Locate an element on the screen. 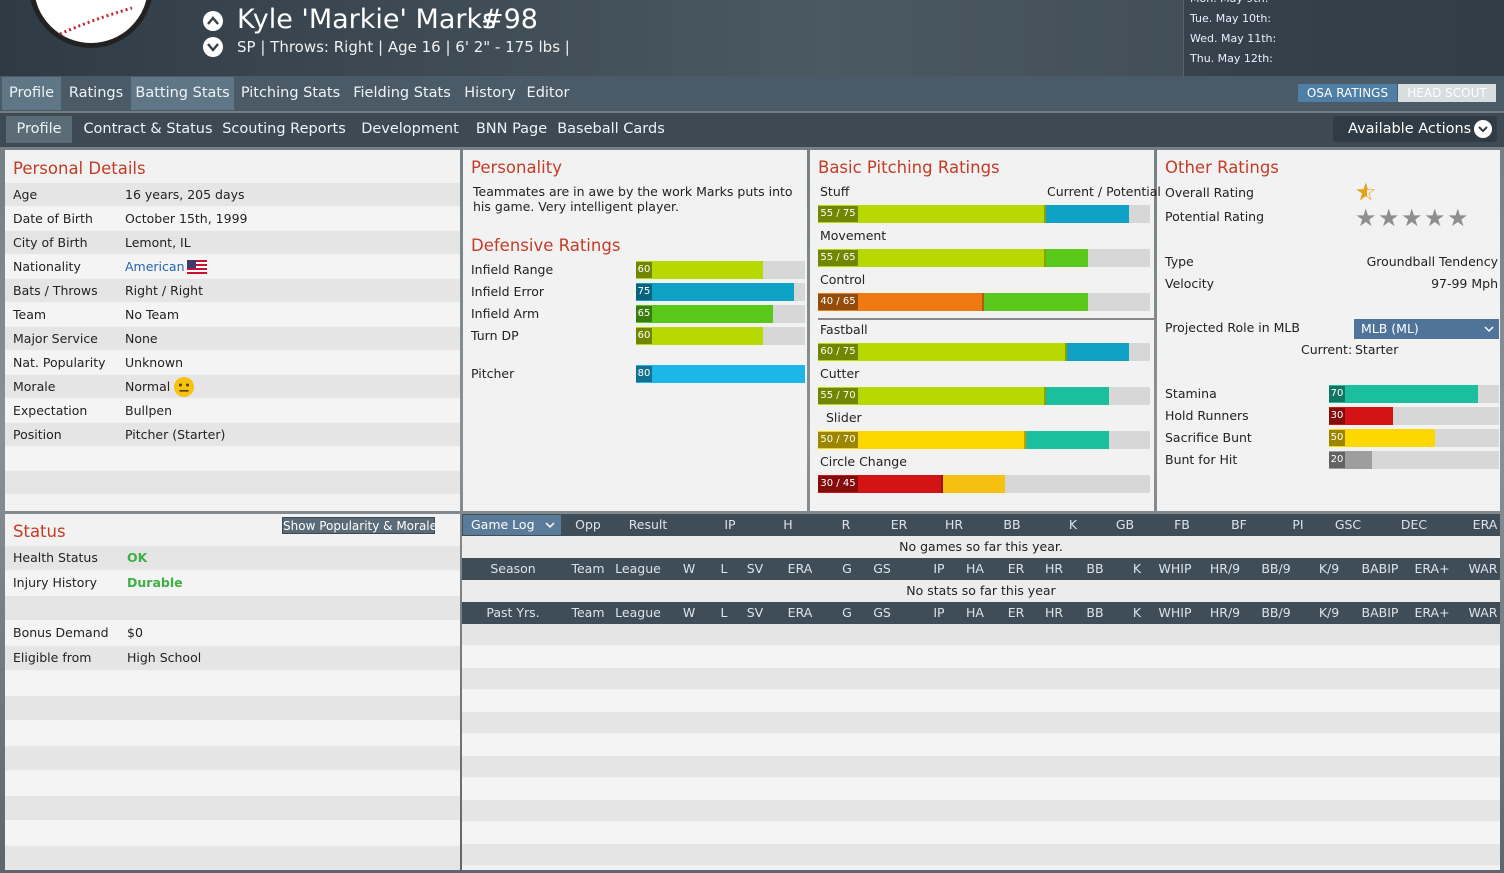 The width and height of the screenshot is (1504, 873). info-value: Groundball Tendency is located at coordinates (1432, 261).